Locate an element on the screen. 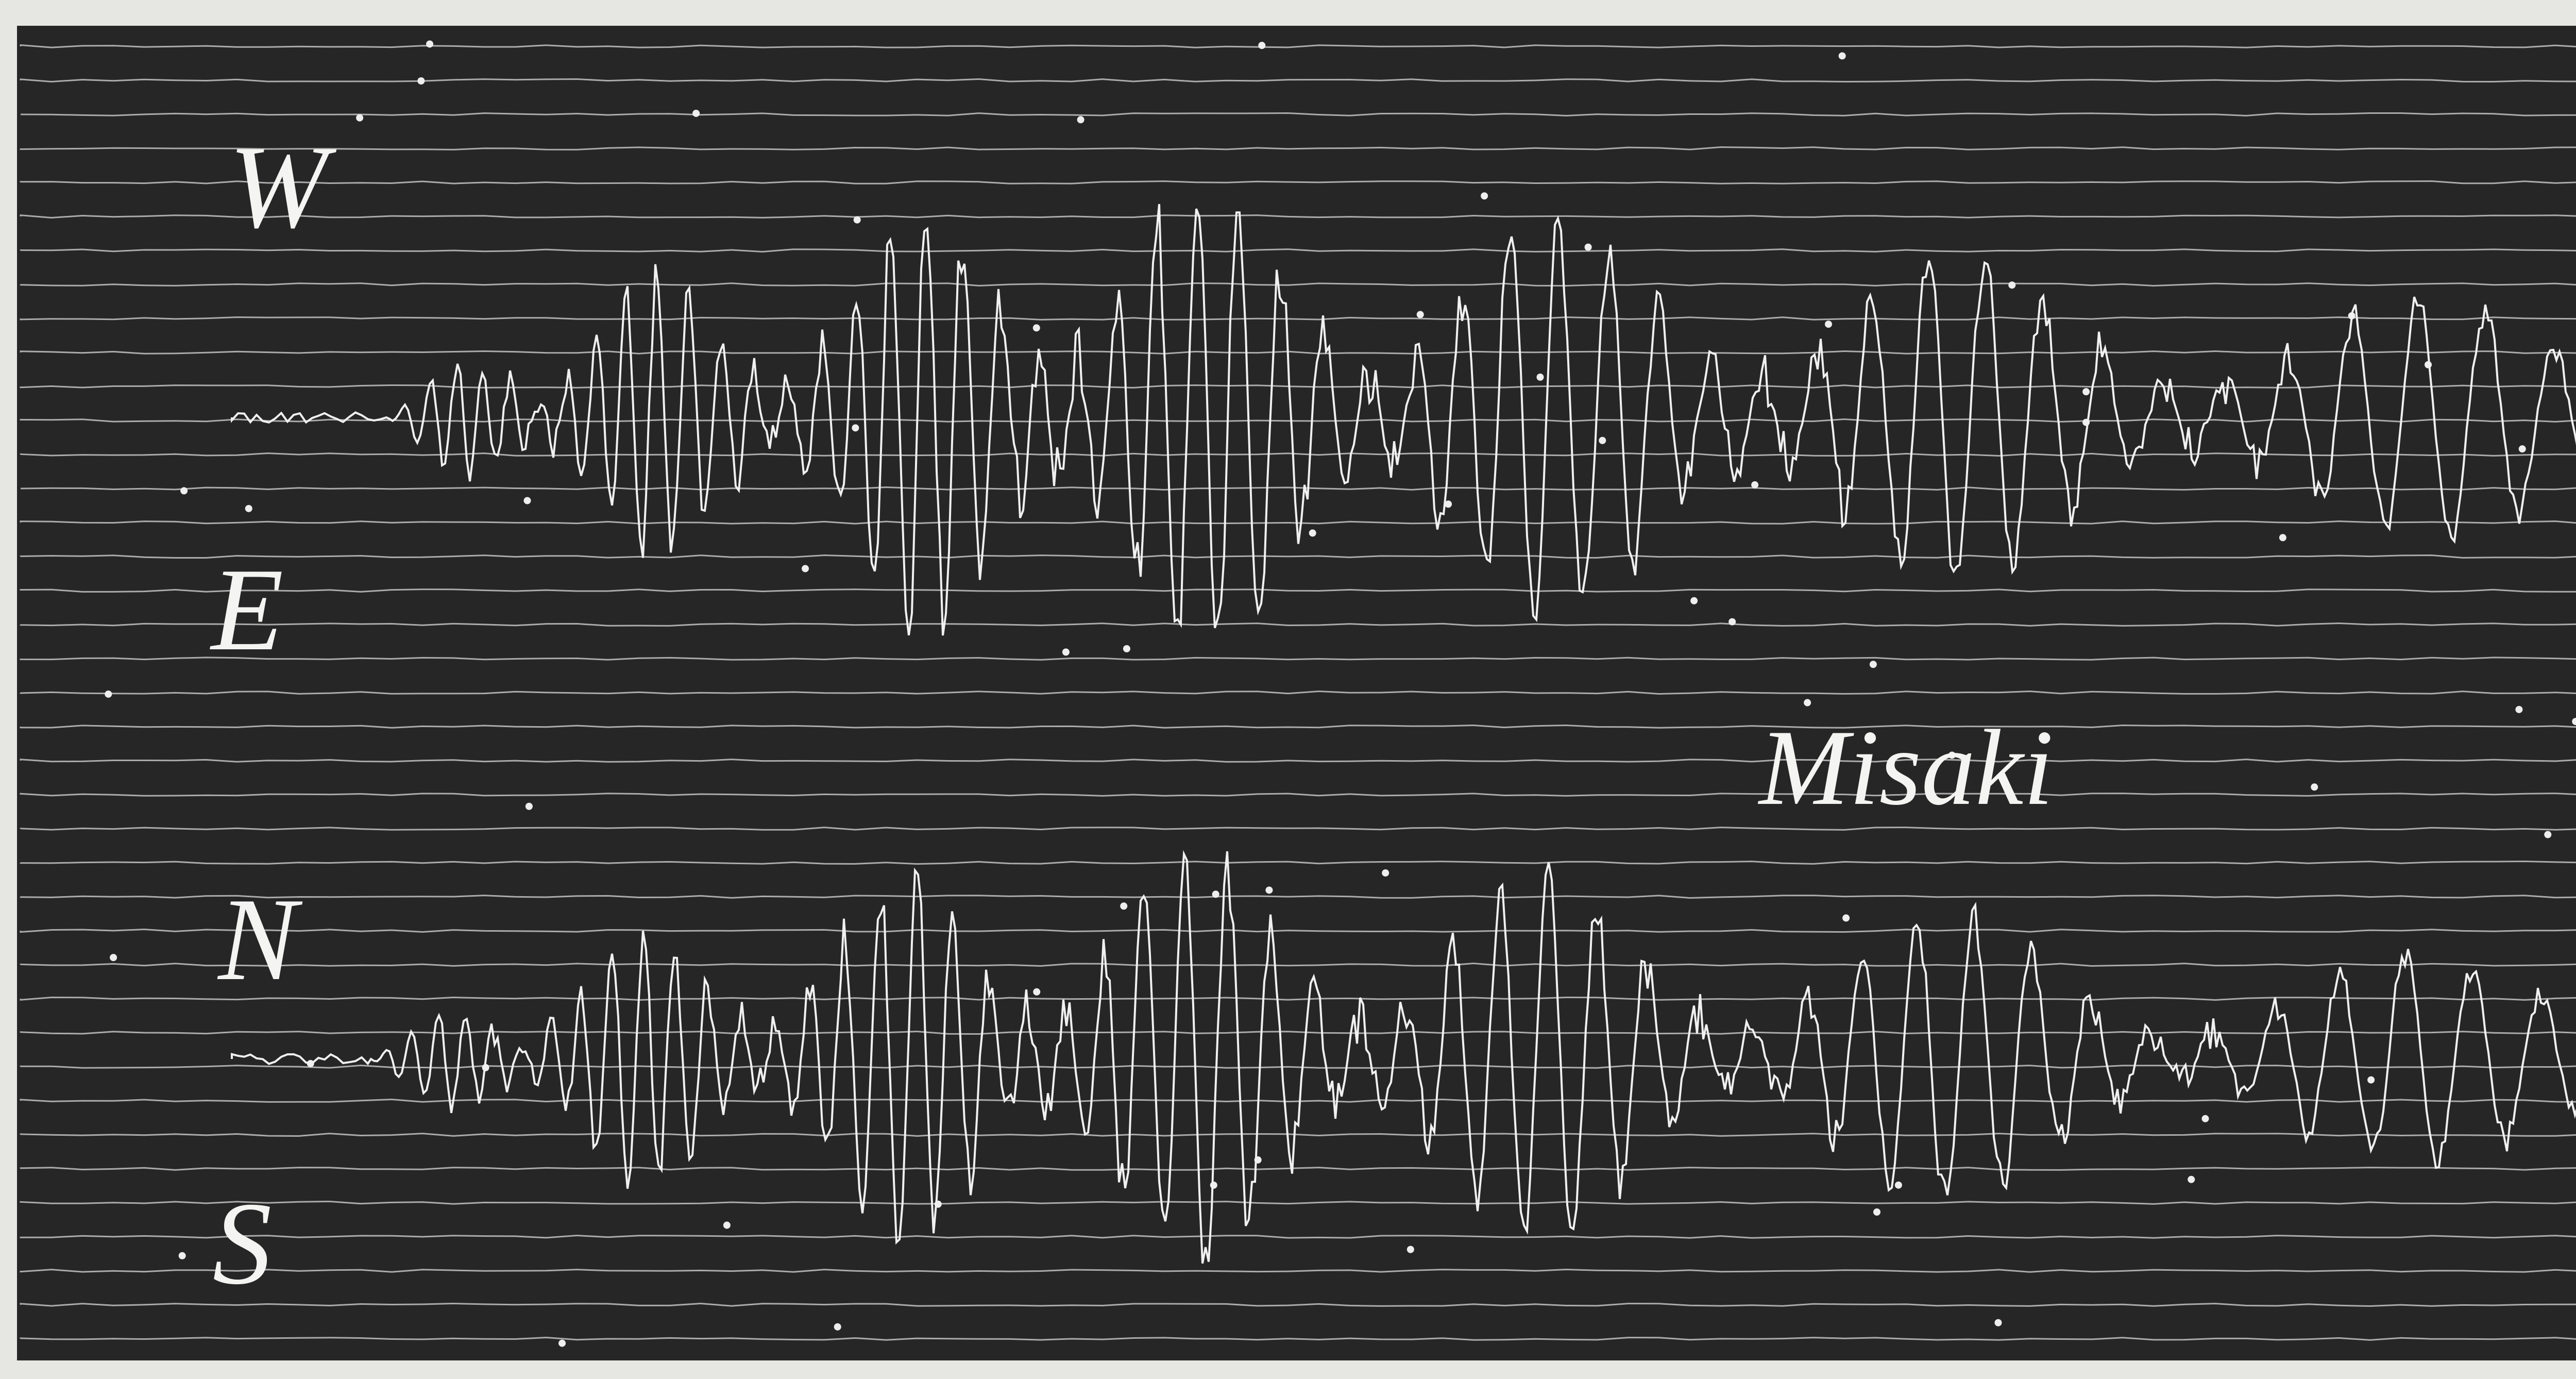 The image size is (2576, 1379). component-label: S is located at coordinates (242, 1243).